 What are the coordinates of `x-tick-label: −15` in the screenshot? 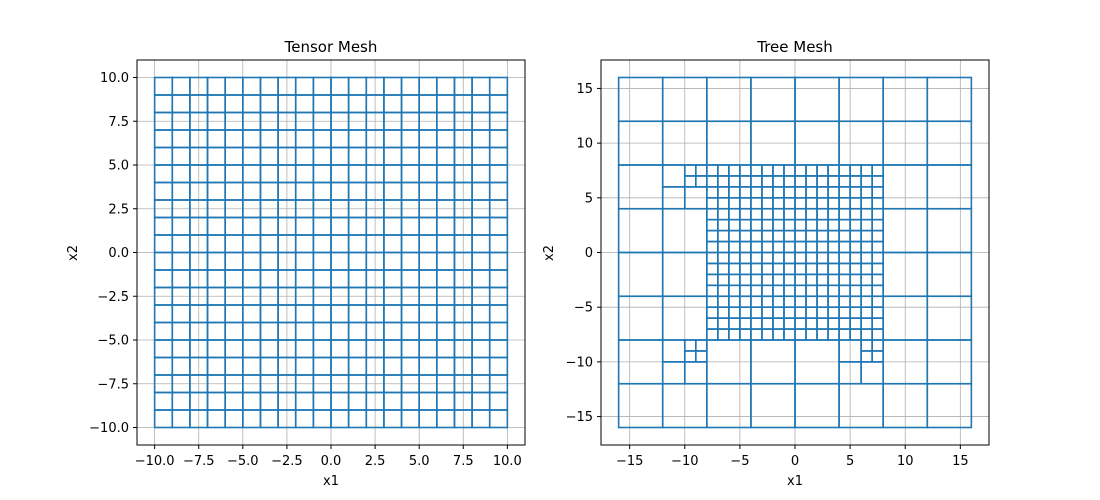 It's located at (629, 461).